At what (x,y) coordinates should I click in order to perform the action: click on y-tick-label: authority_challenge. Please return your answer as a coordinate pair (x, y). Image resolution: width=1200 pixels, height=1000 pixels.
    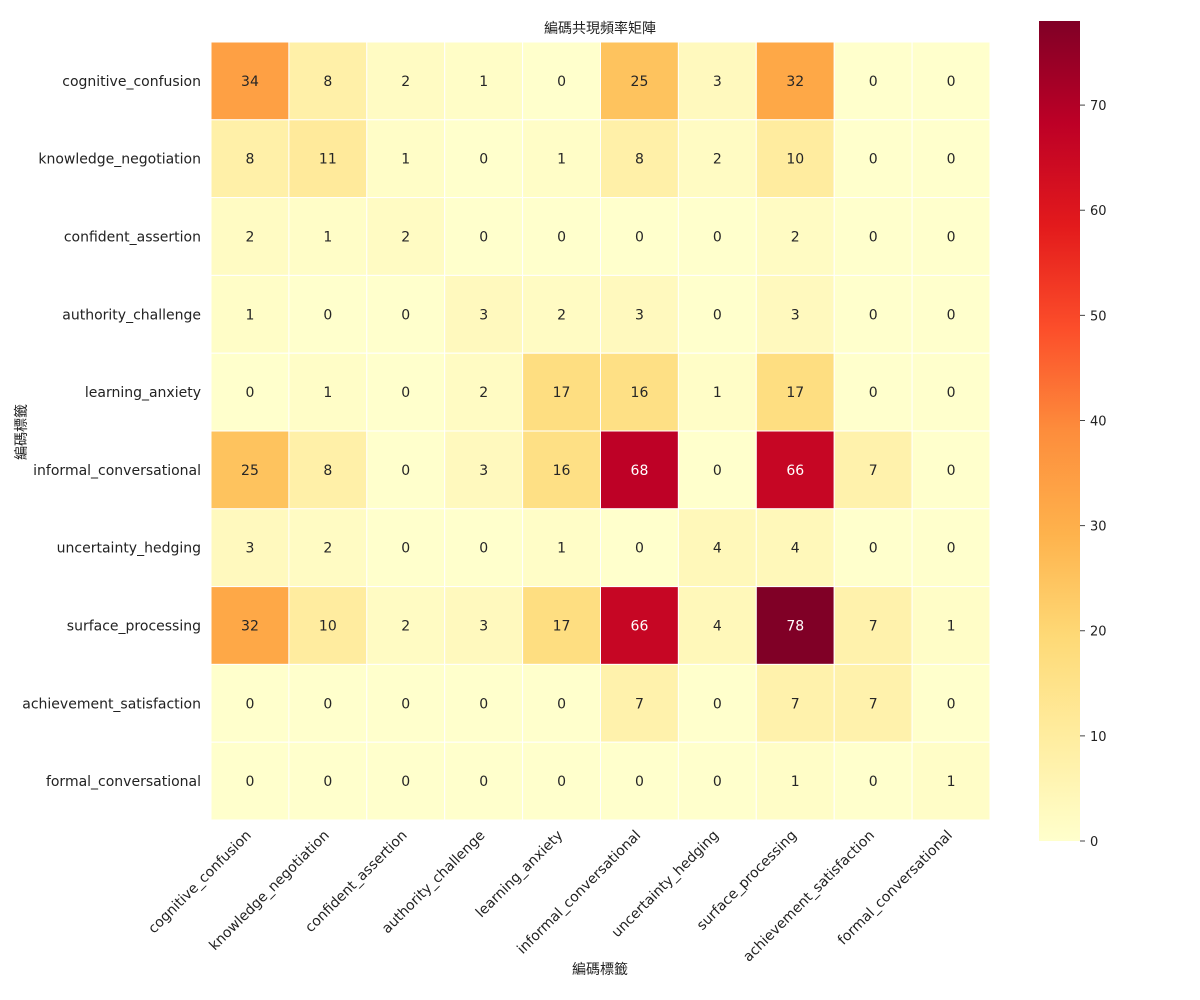
    Looking at the image, I should click on (131, 315).